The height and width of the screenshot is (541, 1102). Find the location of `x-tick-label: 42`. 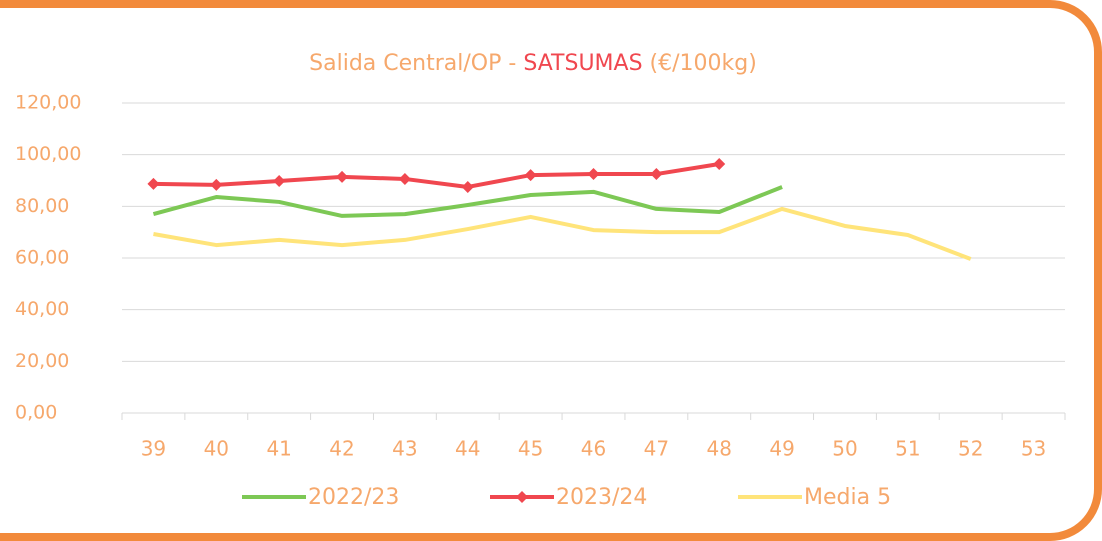

x-tick-label: 42 is located at coordinates (341, 449).